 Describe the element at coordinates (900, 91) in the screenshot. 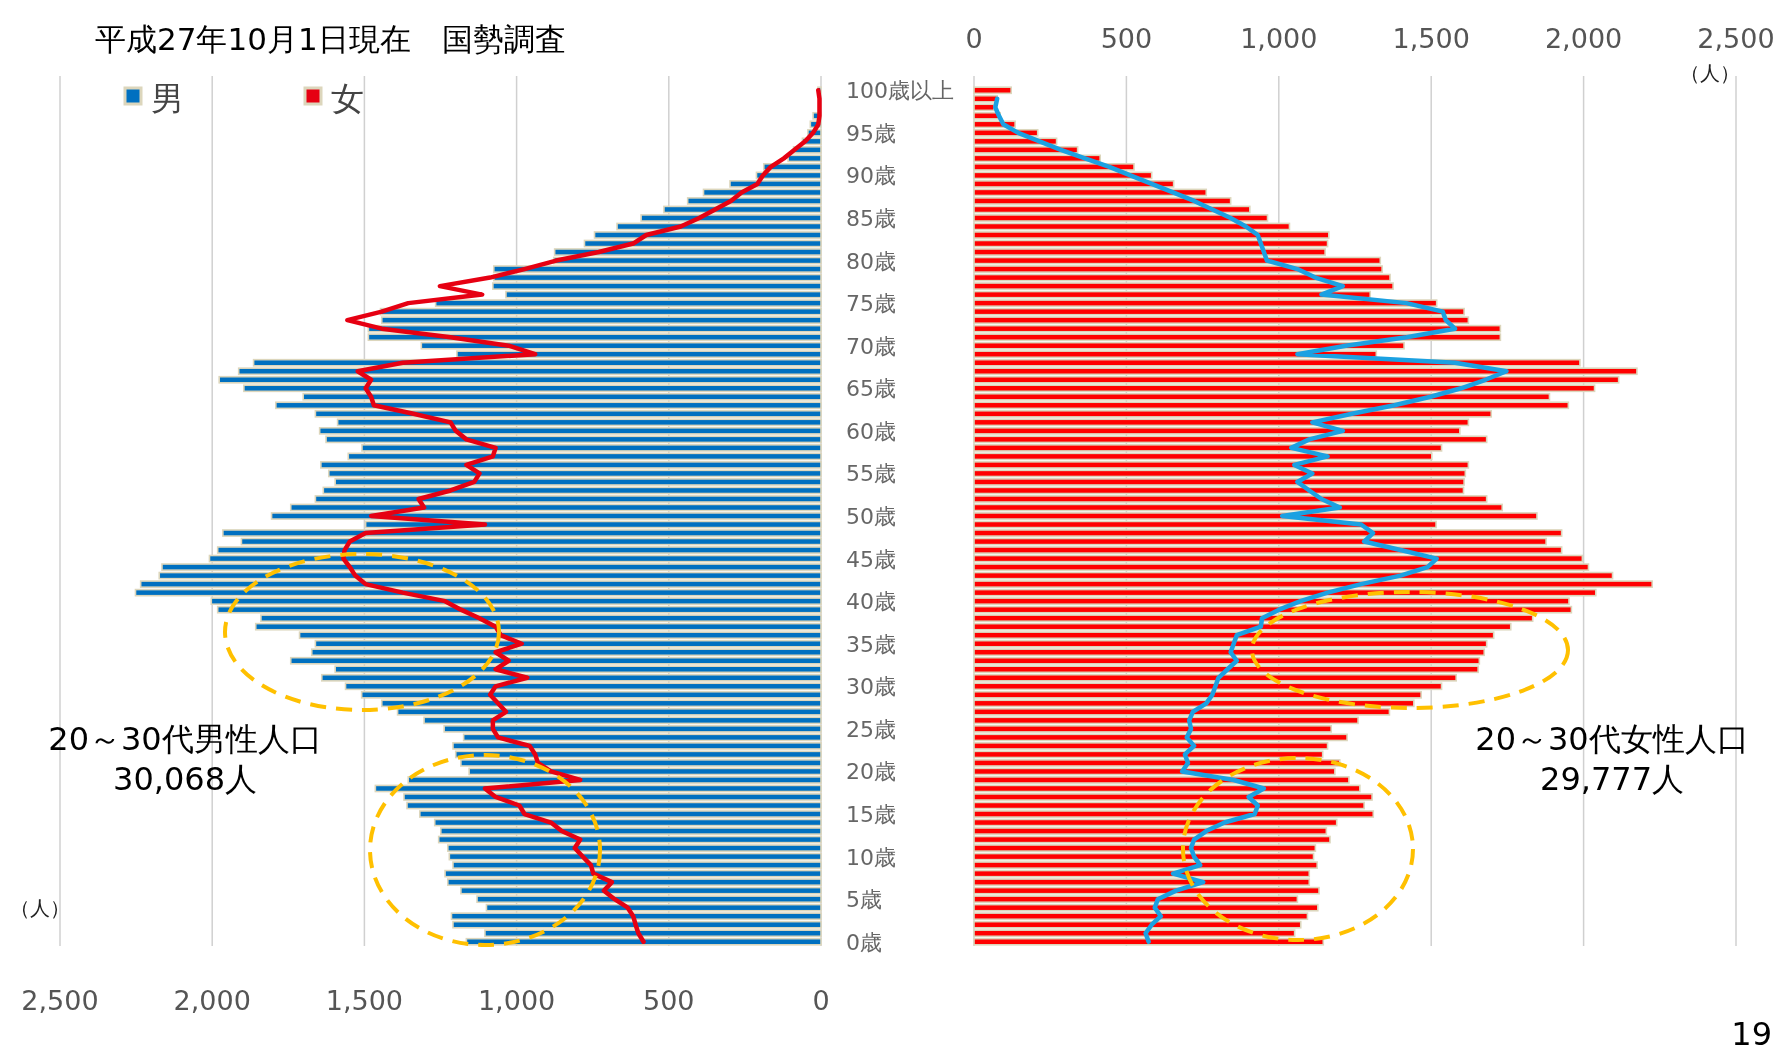

I see `y-tick-label: 100歳以上` at that location.